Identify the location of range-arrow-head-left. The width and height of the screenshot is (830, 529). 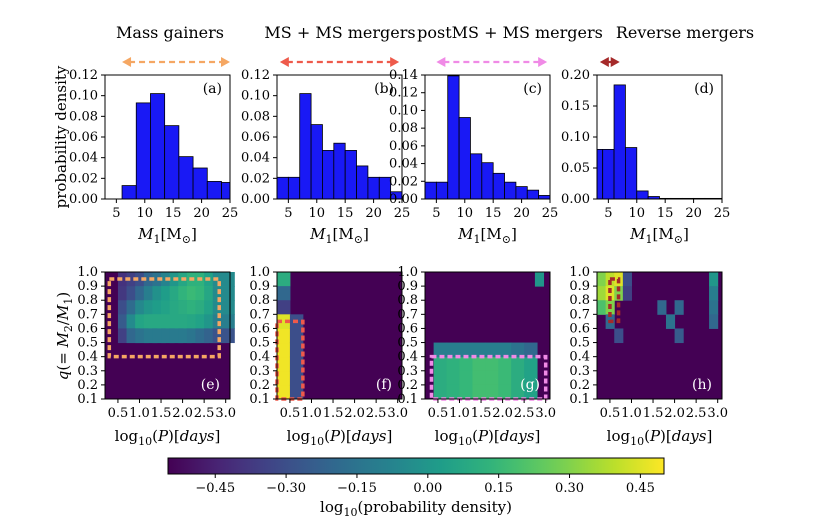
(604, 62).